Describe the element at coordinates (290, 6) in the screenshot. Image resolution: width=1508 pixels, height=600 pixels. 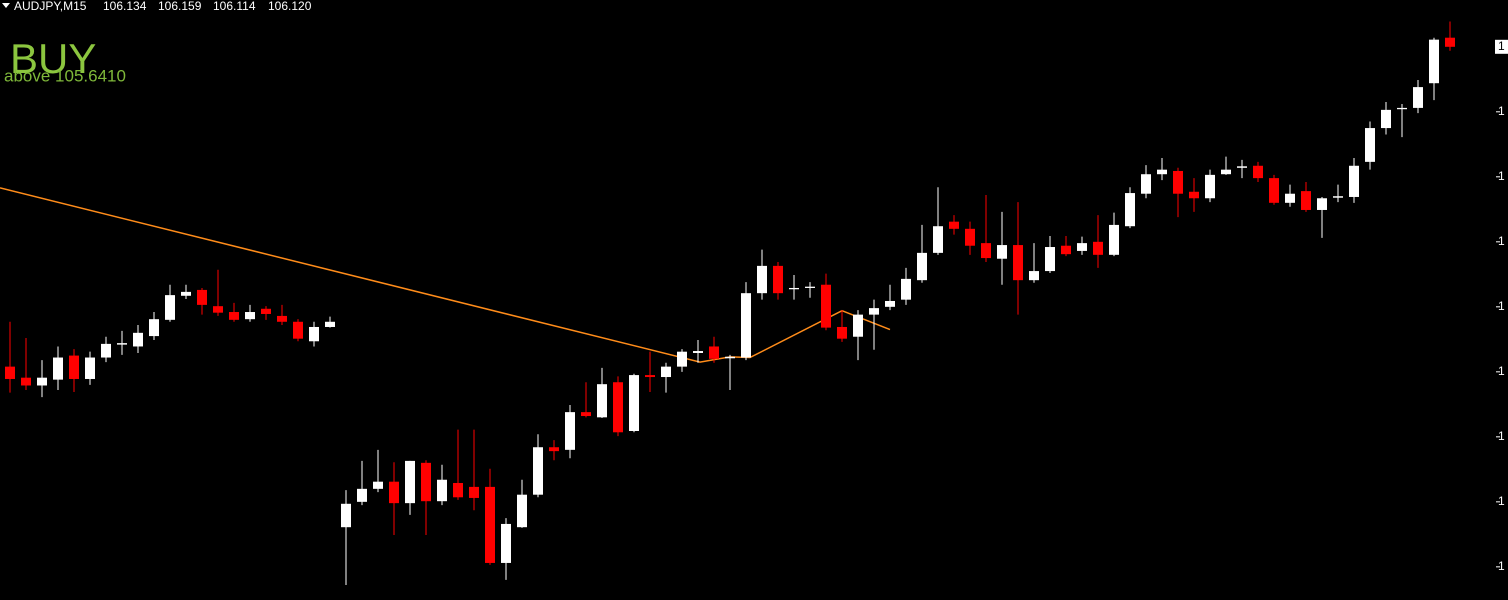
I see `ohlc-close: 106.120` at that location.